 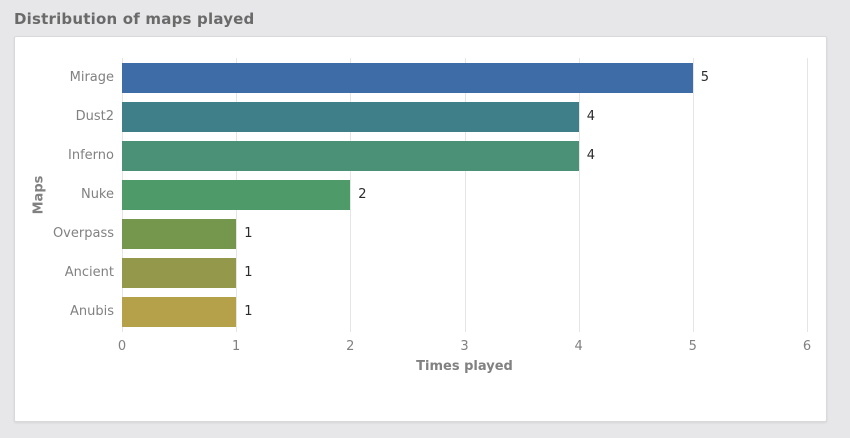 What do you see at coordinates (362, 194) in the screenshot?
I see `bar-value-label: 2` at bounding box center [362, 194].